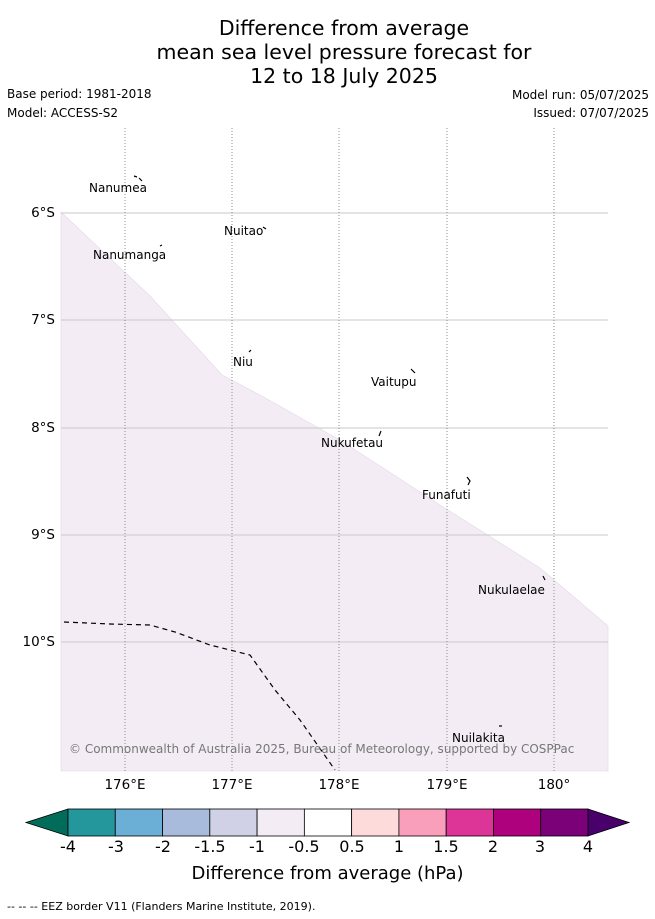  Describe the element at coordinates (116, 846) in the screenshot. I see `colorbar-tick-label: -3` at that location.